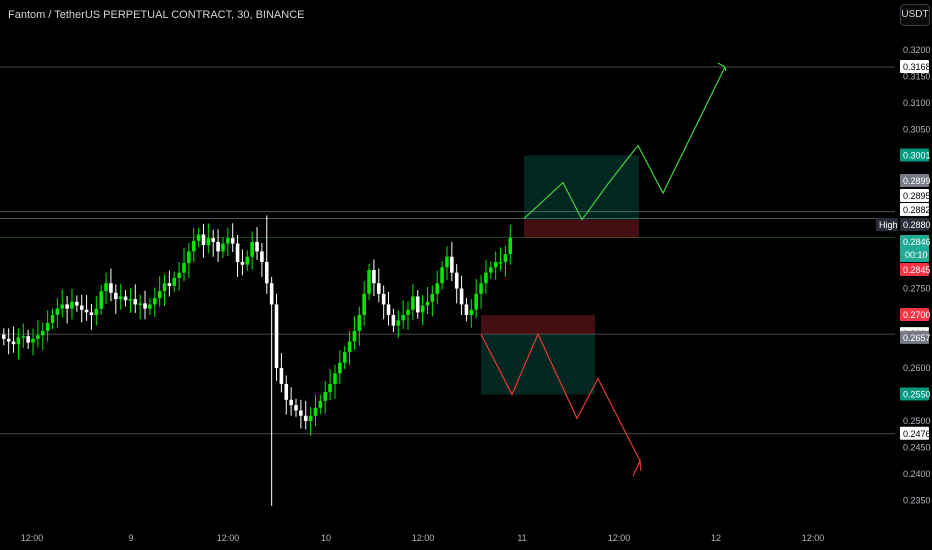  Describe the element at coordinates (581, 229) in the screenshot. I see `long-stop-zone` at that location.